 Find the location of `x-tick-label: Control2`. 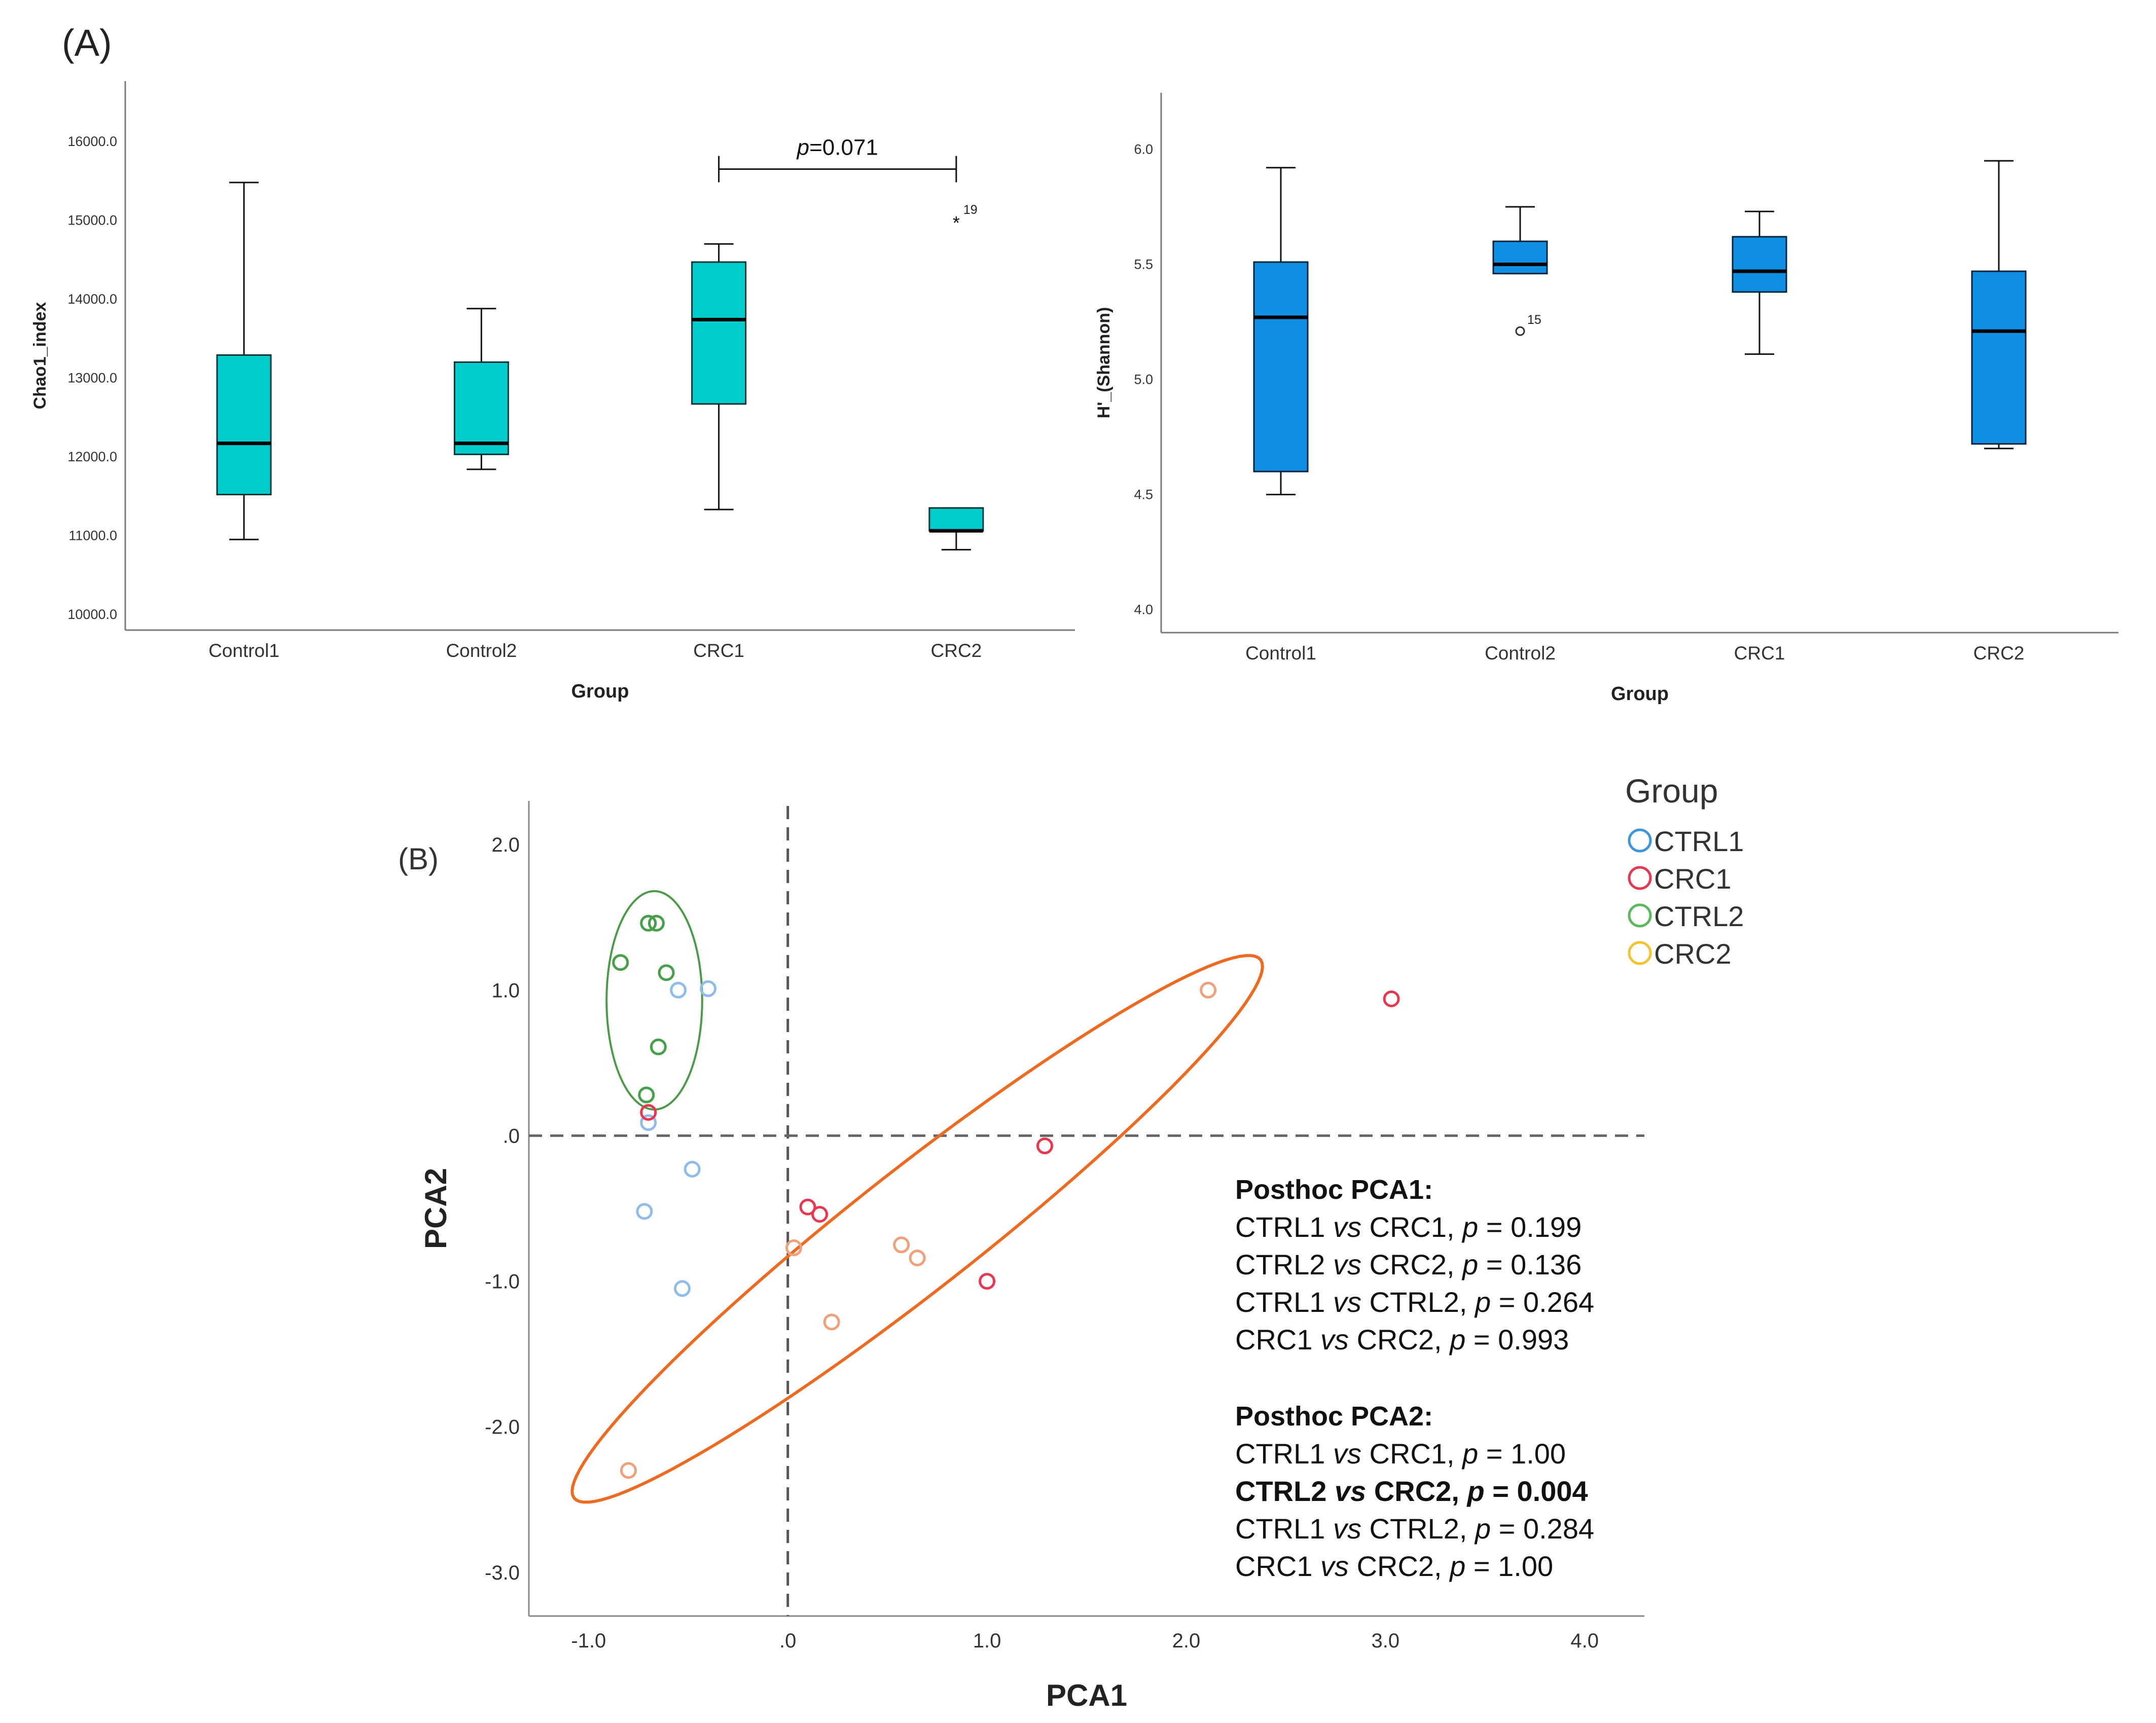

x-tick-label: Control2 is located at coordinates (1520, 653).